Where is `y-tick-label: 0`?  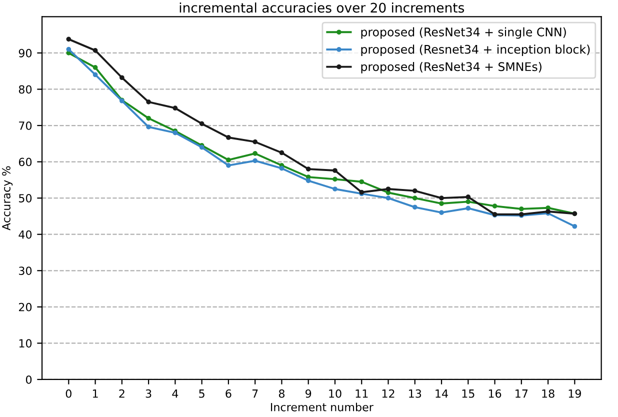
y-tick-label: 0 is located at coordinates (29, 379).